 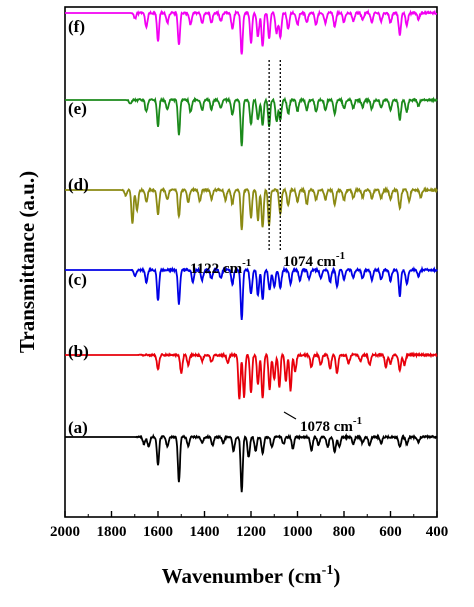 What do you see at coordinates (251, 375) in the screenshot?
I see `spectrum-b` at bounding box center [251, 375].